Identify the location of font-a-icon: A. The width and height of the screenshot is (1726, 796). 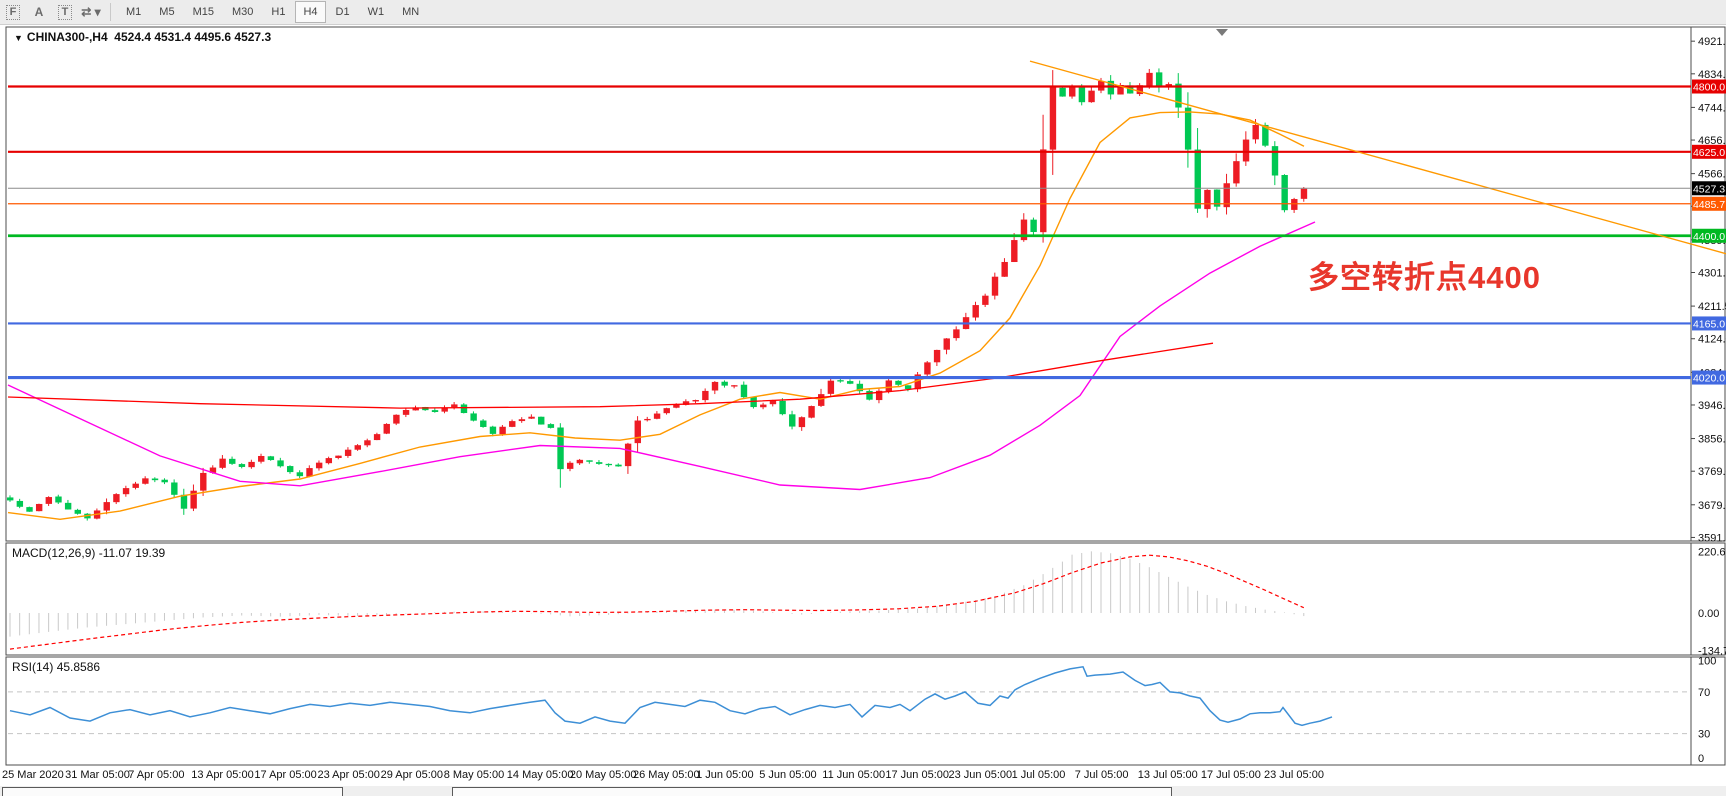
(39, 12).